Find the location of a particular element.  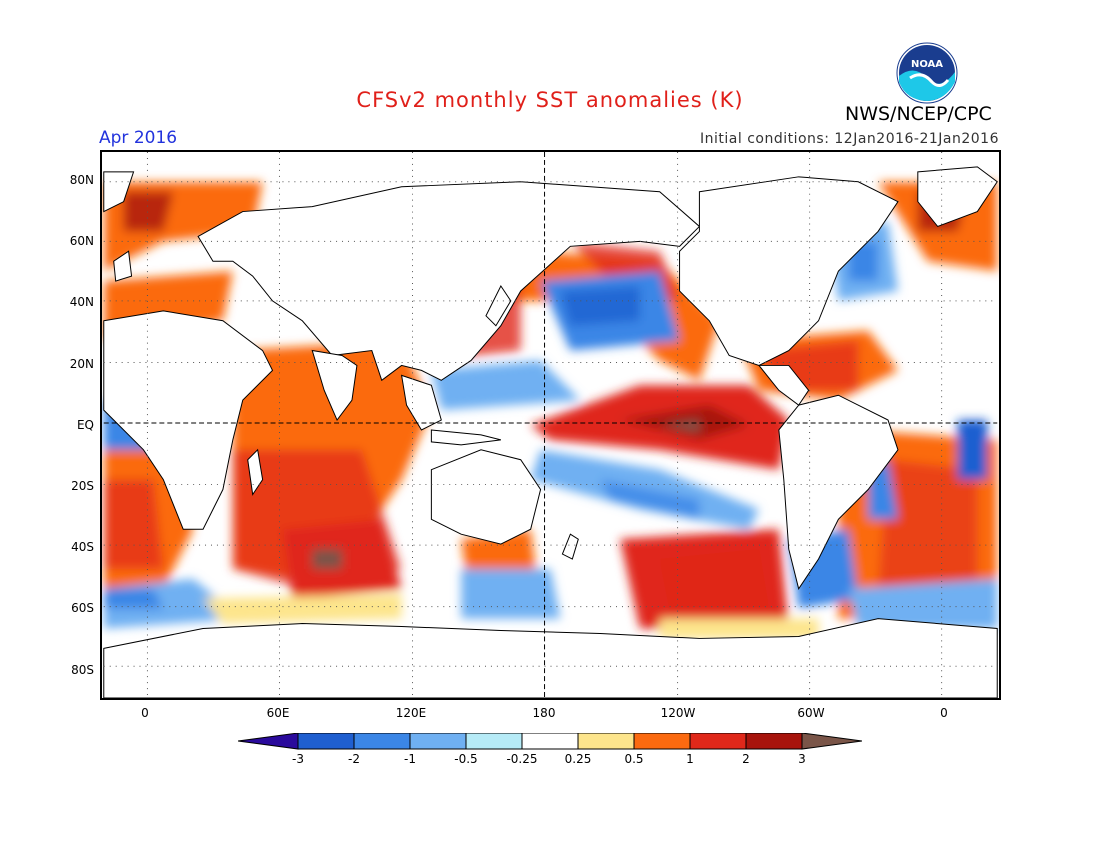

lat-label-20n: 20N is located at coordinates (81, 364).